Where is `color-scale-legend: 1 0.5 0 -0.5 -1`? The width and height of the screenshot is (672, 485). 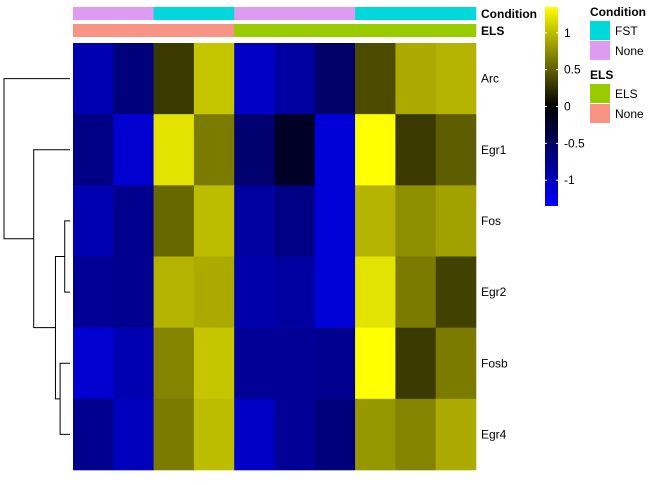
color-scale-legend: 1 0.5 0 -0.5 -1 is located at coordinates (565, 106).